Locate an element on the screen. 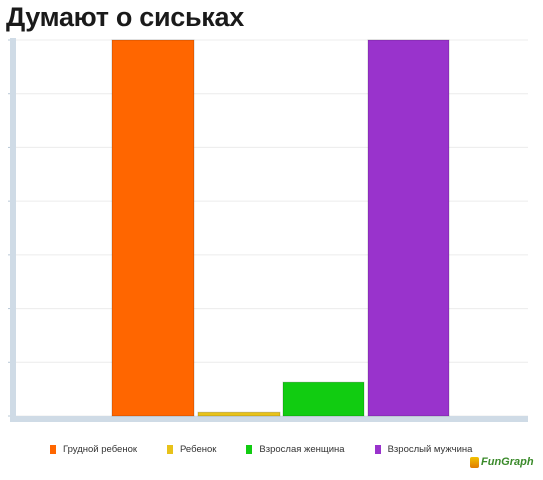 This screenshot has width=543, height=480. legend-item-adult-woman: Взрослая женщина is located at coordinates (295, 449).